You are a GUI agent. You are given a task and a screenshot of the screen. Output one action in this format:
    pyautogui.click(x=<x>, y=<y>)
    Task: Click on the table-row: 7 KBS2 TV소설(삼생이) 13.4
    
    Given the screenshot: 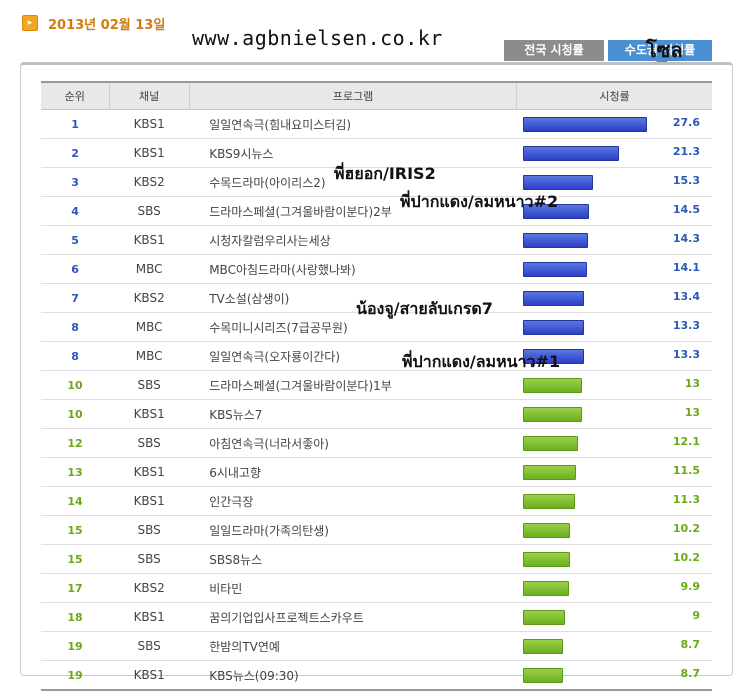 What is the action you would take?
    pyautogui.click(x=376, y=298)
    